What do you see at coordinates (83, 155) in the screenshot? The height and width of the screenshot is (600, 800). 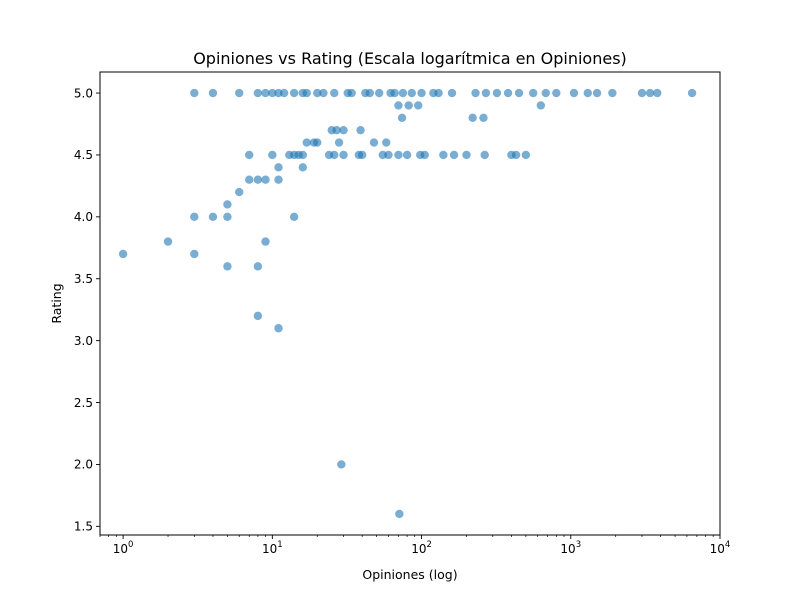 I see `y-tick-label: 4.5` at bounding box center [83, 155].